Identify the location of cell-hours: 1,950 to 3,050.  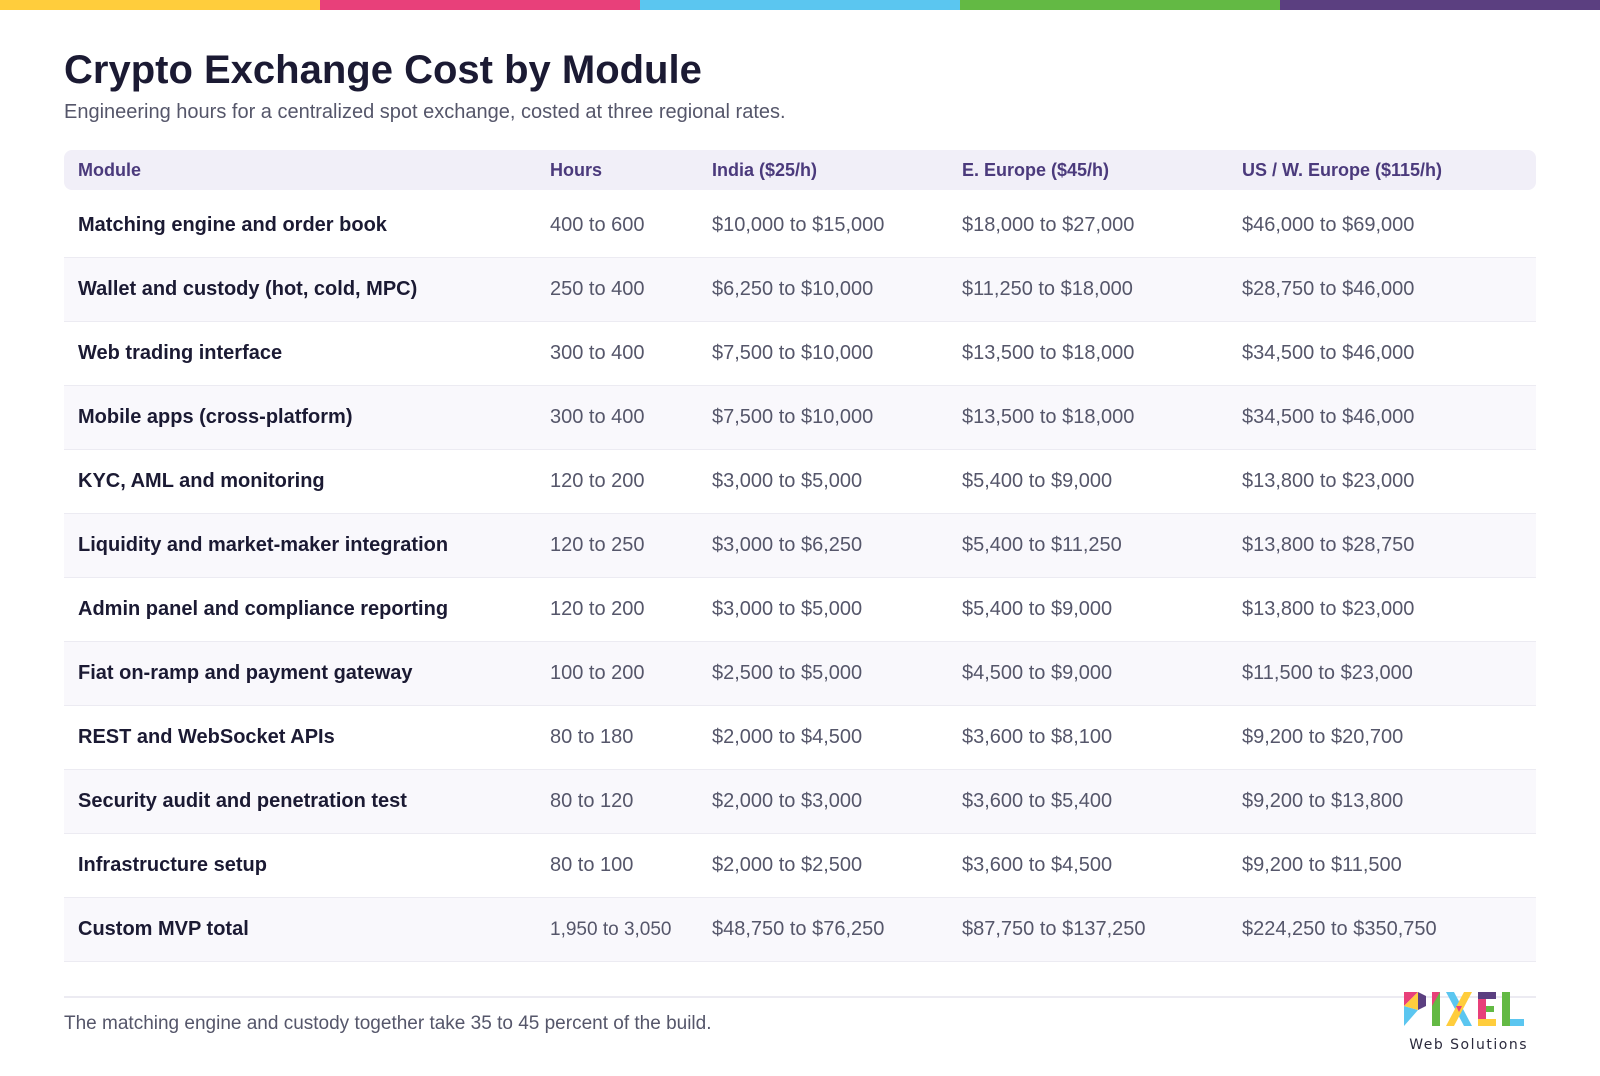
(611, 929).